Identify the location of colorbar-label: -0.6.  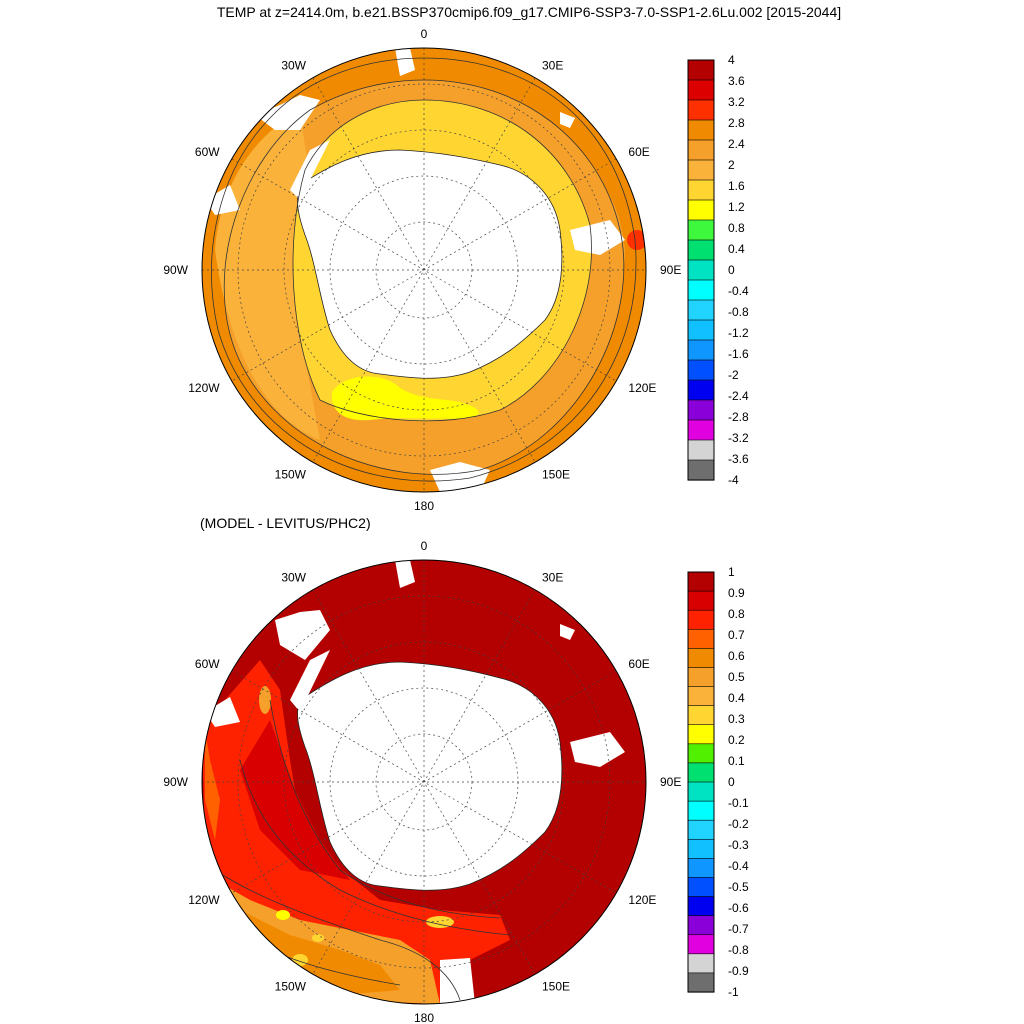
(738, 908).